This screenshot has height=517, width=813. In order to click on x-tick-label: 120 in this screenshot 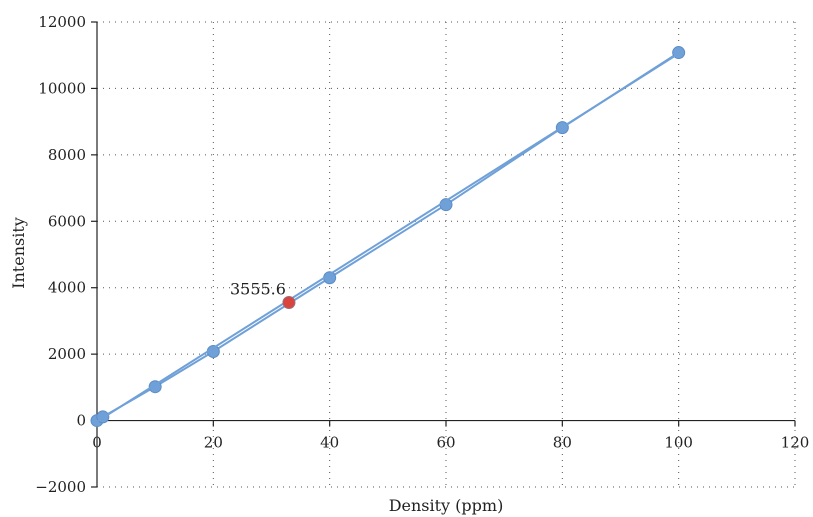, I will do `click(795, 443)`.